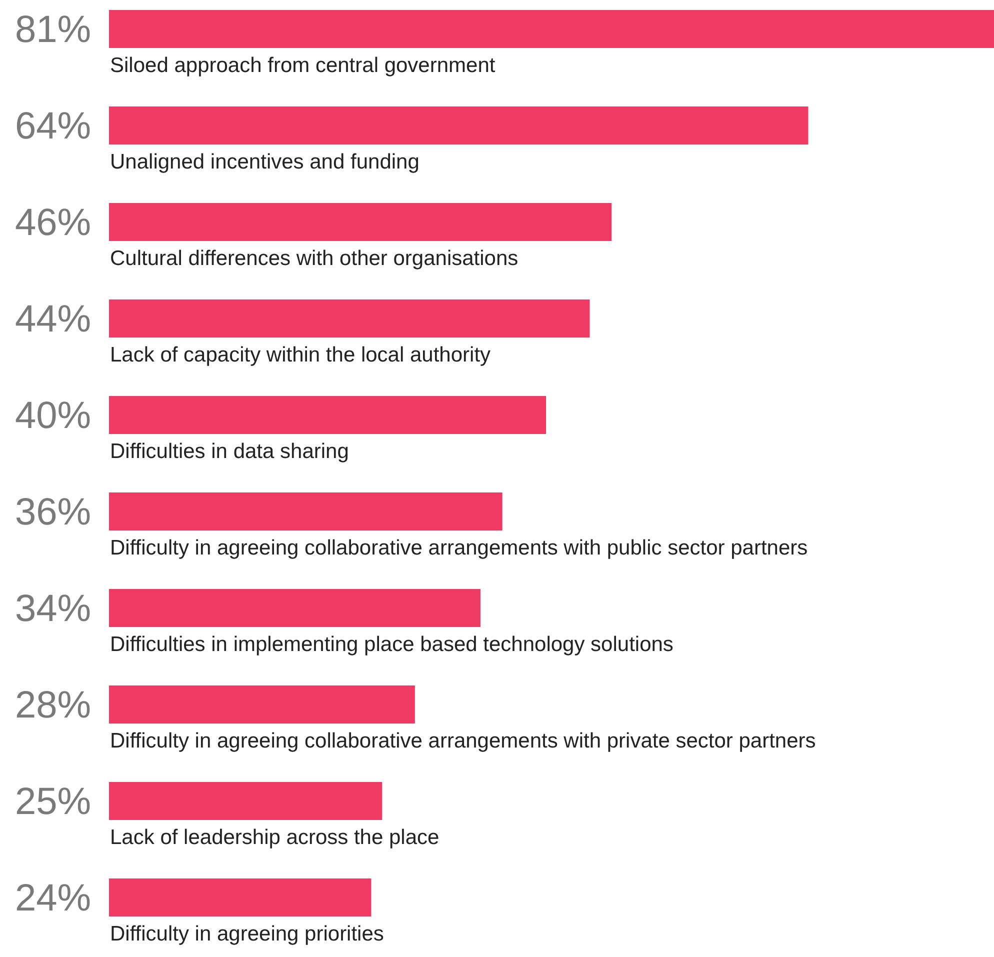  Describe the element at coordinates (52, 30) in the screenshot. I see `data-label: 81%` at that location.